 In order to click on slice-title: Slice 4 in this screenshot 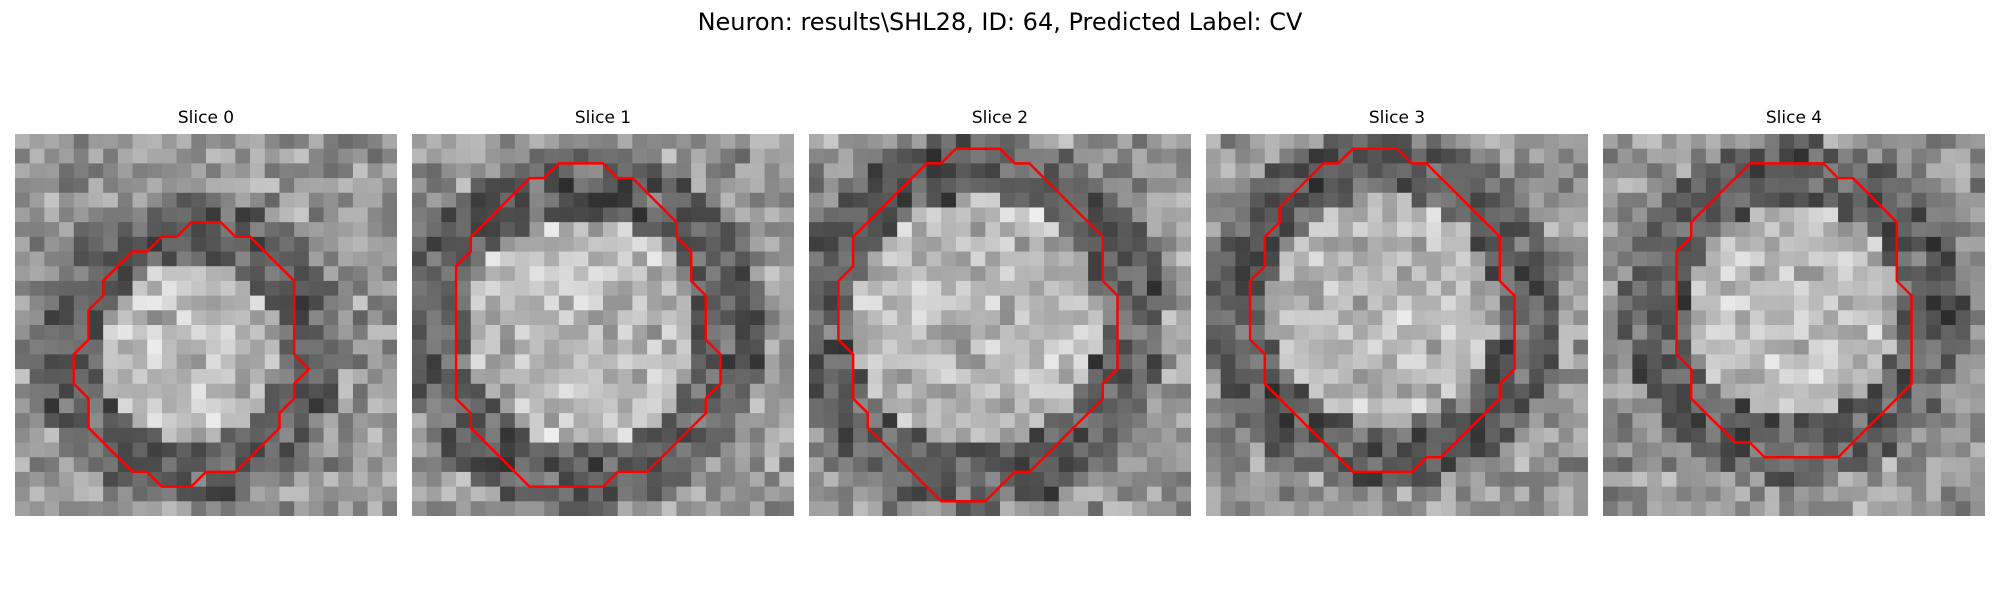, I will do `click(1794, 118)`.